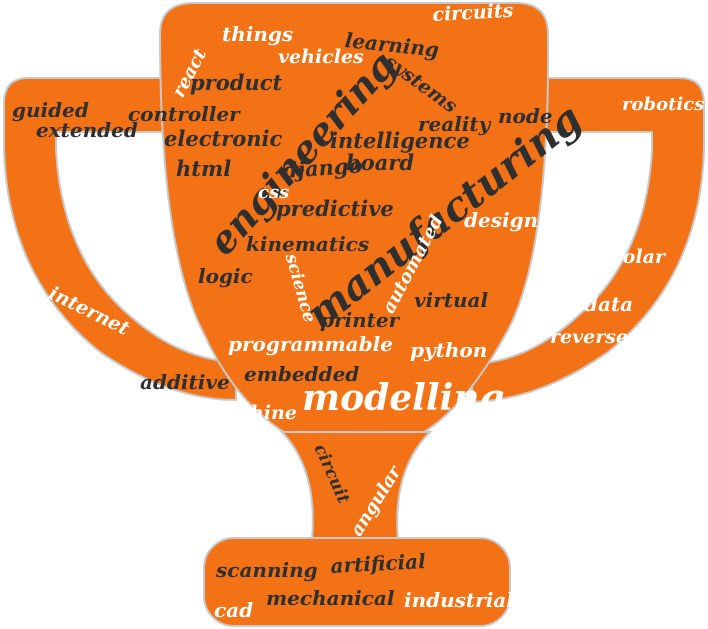  What do you see at coordinates (185, 382) in the screenshot?
I see `word-additive: additive` at bounding box center [185, 382].